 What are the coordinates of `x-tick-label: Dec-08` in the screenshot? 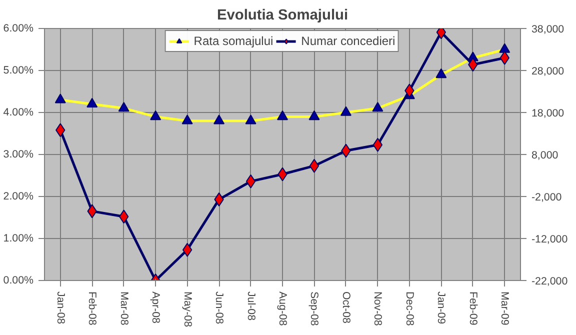 It's located at (409, 309).